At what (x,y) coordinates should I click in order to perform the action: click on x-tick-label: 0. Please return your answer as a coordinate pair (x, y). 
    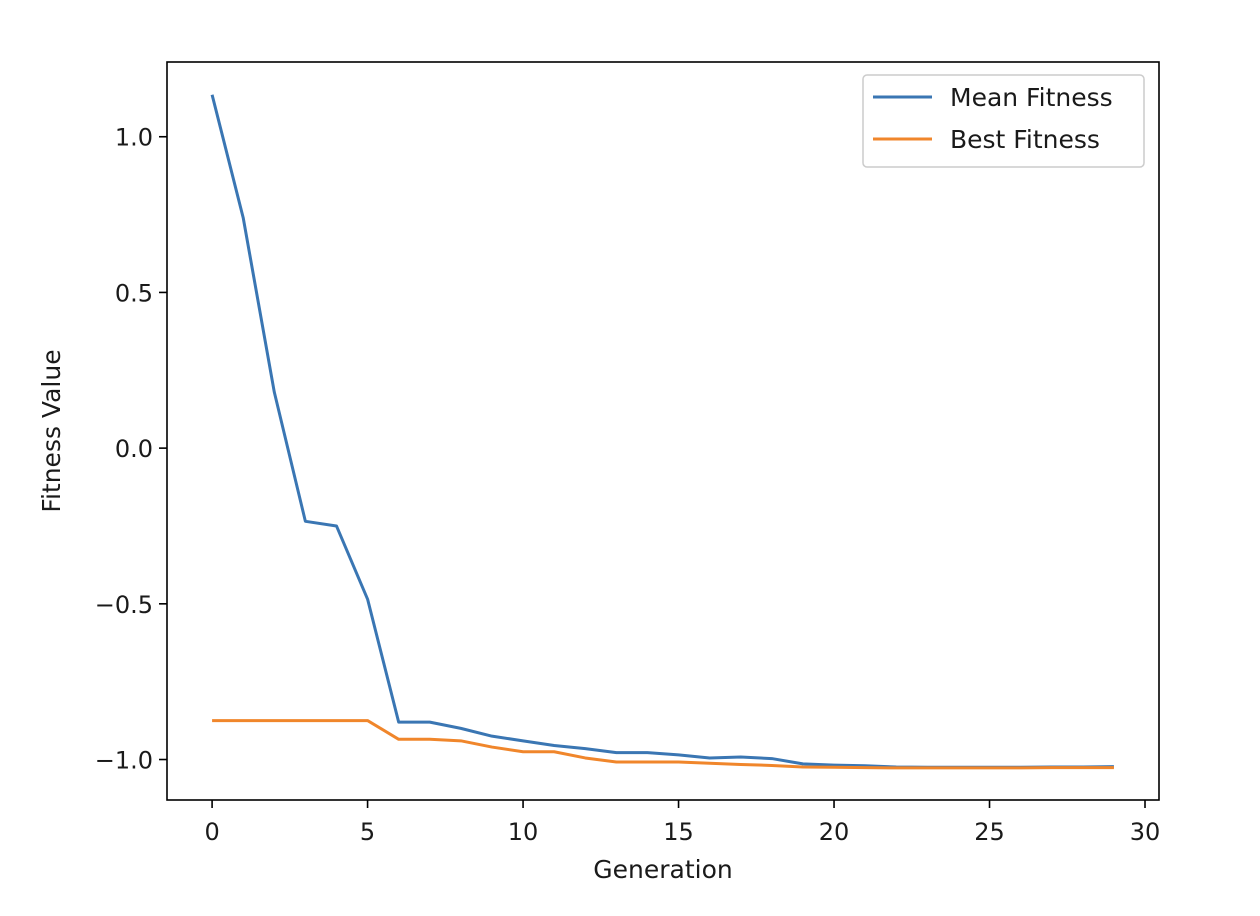
    Looking at the image, I should click on (211, 832).